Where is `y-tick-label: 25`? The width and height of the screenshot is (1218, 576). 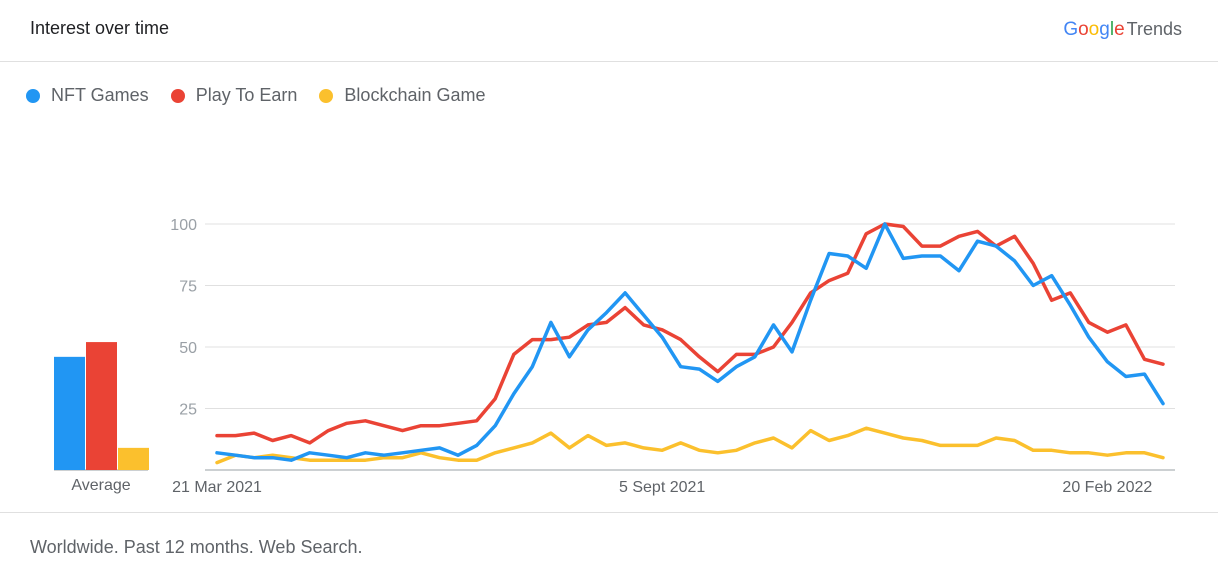
y-tick-label: 25 is located at coordinates (188, 410).